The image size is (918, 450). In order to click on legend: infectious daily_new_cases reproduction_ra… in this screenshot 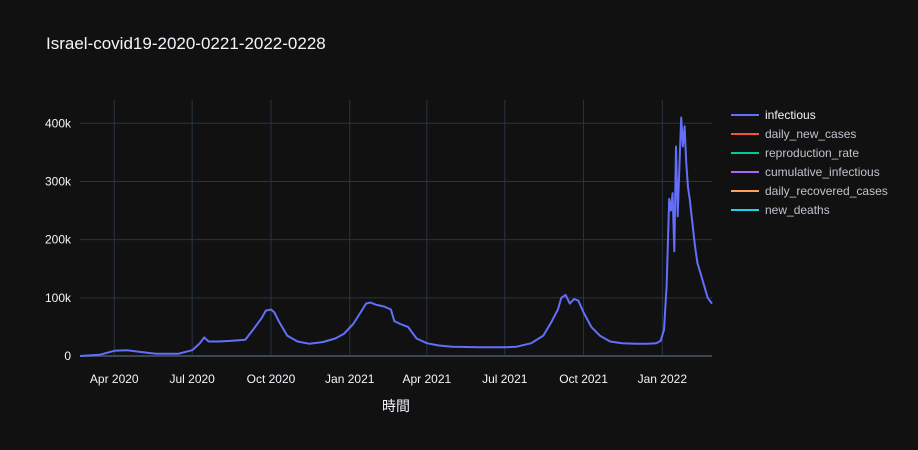, I will do `click(809, 162)`.